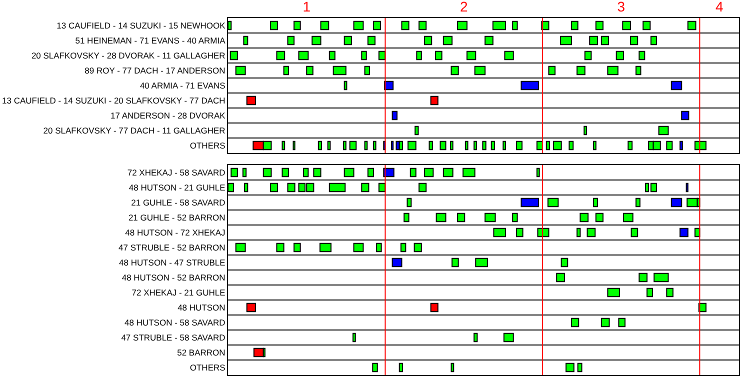 The height and width of the screenshot is (379, 742). I want to click on y-tick-label: 13 CAUFIELD - 14 SUZUKI - 20 SLAFKOVSKY - 77 DACH, so click(114, 100).